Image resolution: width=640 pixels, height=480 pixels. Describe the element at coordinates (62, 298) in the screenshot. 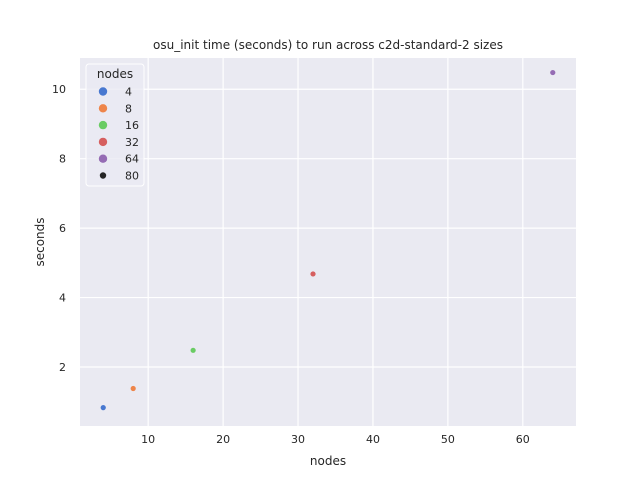

I see `y-tick-label: 4` at that location.